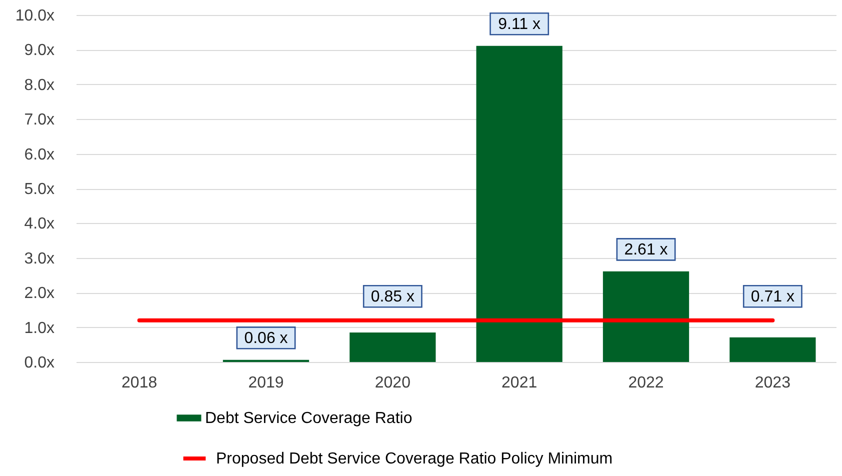 The image size is (842, 476). Describe the element at coordinates (39, 189) in the screenshot. I see `y-tick-label: 5.0x` at that location.